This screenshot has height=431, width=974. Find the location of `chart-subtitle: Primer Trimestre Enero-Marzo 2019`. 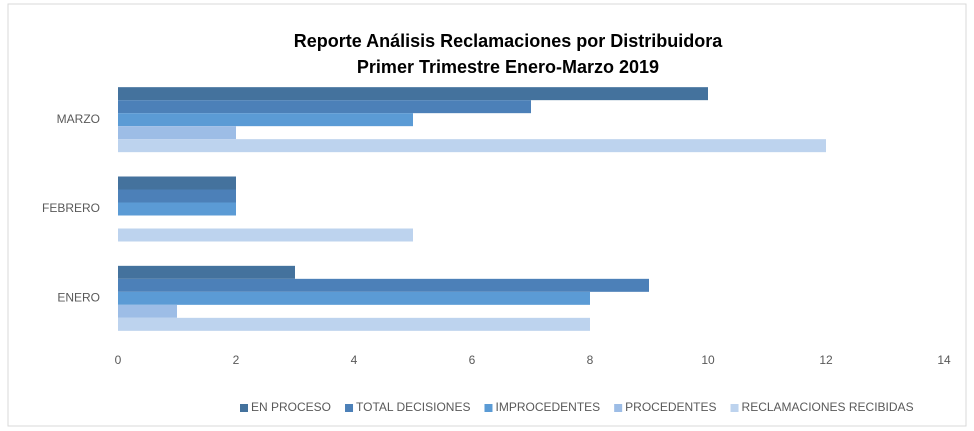

chart-subtitle: Primer Trimestre Enero-Marzo 2019 is located at coordinates (508, 67).